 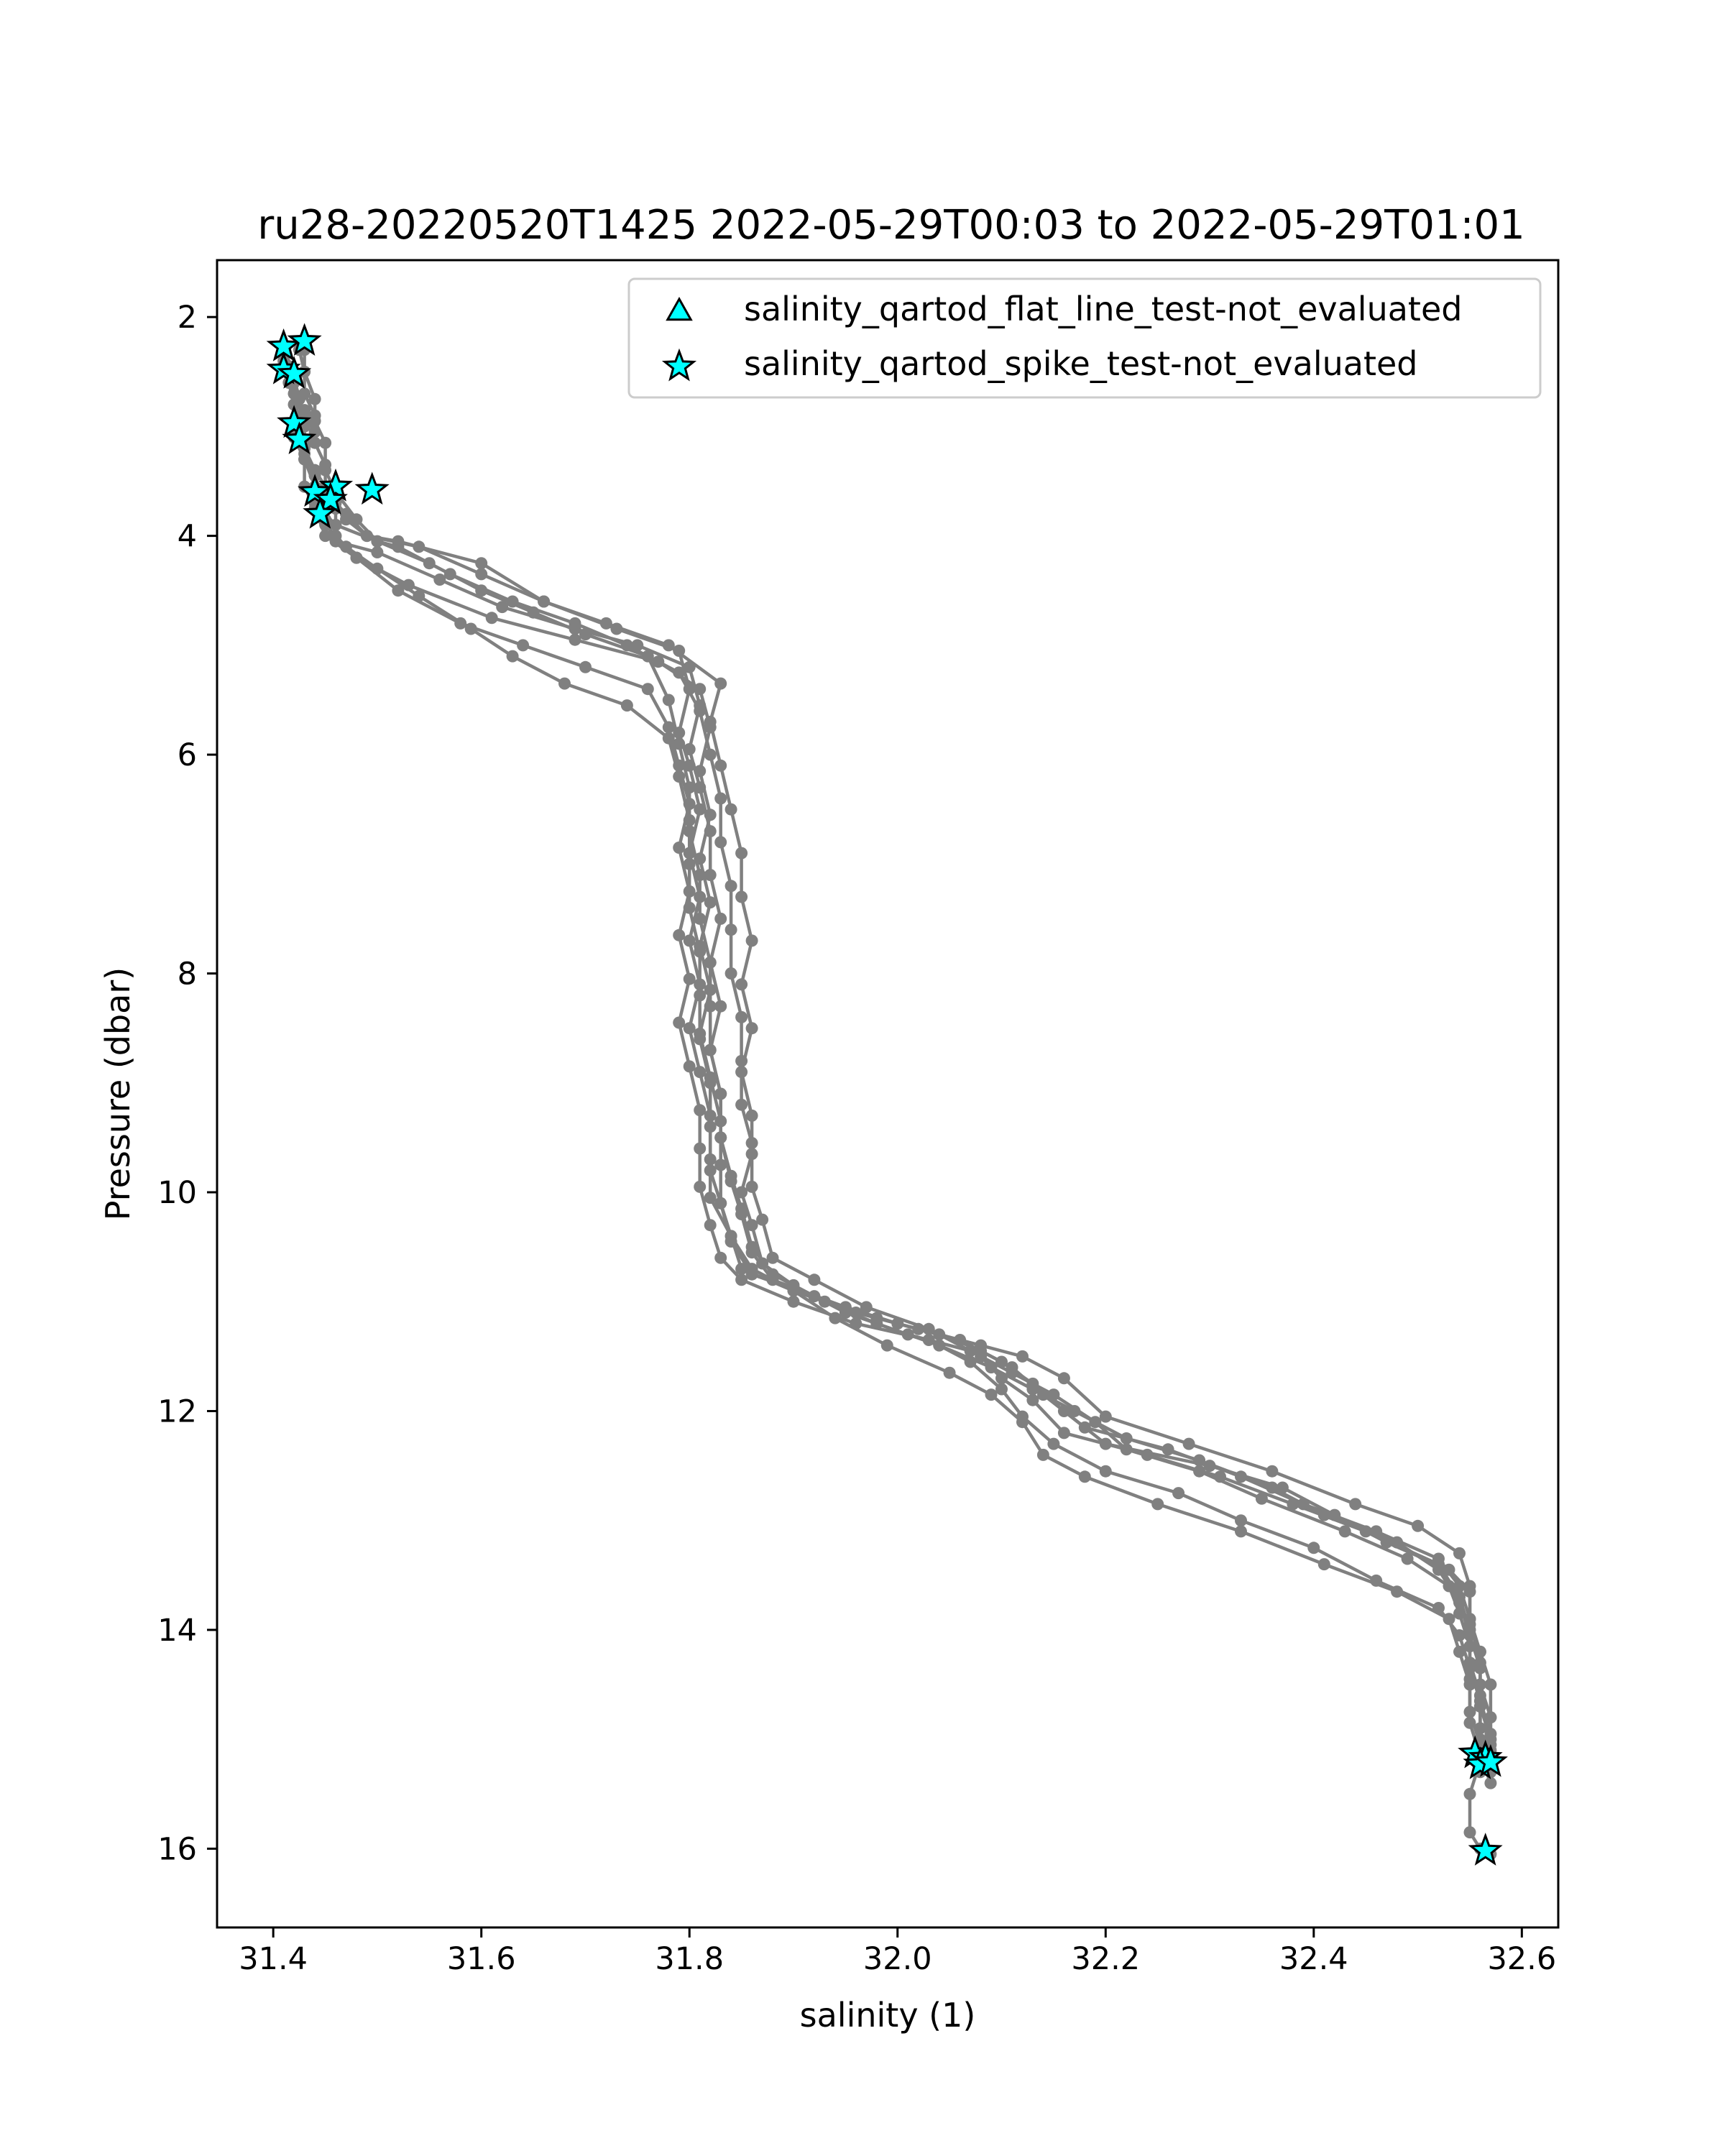 What do you see at coordinates (1521, 1959) in the screenshot?
I see `x-tick-label: 32.6` at bounding box center [1521, 1959].